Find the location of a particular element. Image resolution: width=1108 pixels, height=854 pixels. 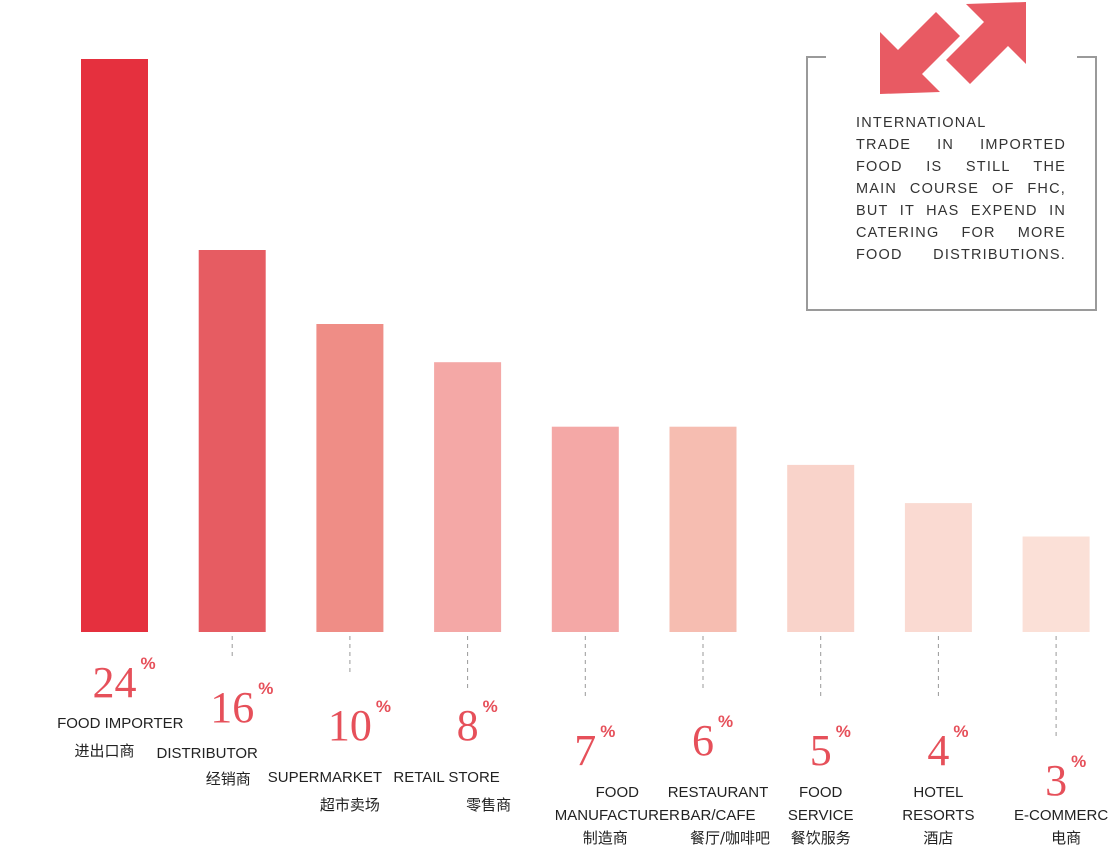

bar-hotel-resorts is located at coordinates (938, 567).